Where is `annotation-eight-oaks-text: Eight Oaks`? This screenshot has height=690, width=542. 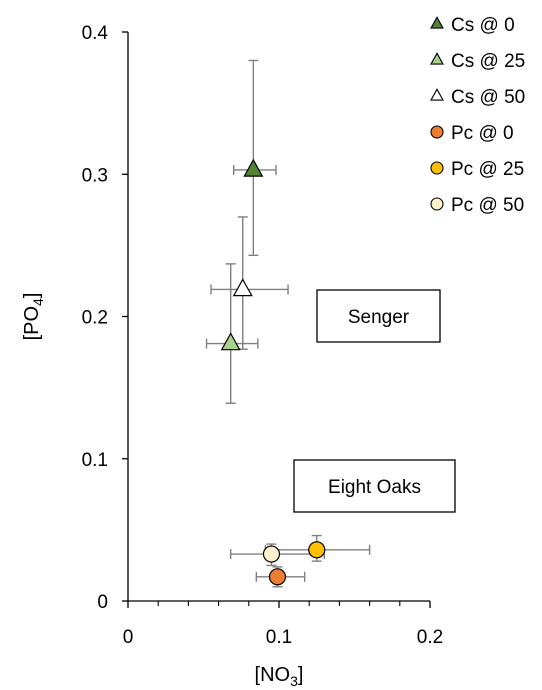 annotation-eight-oaks-text: Eight Oaks is located at coordinates (374, 487).